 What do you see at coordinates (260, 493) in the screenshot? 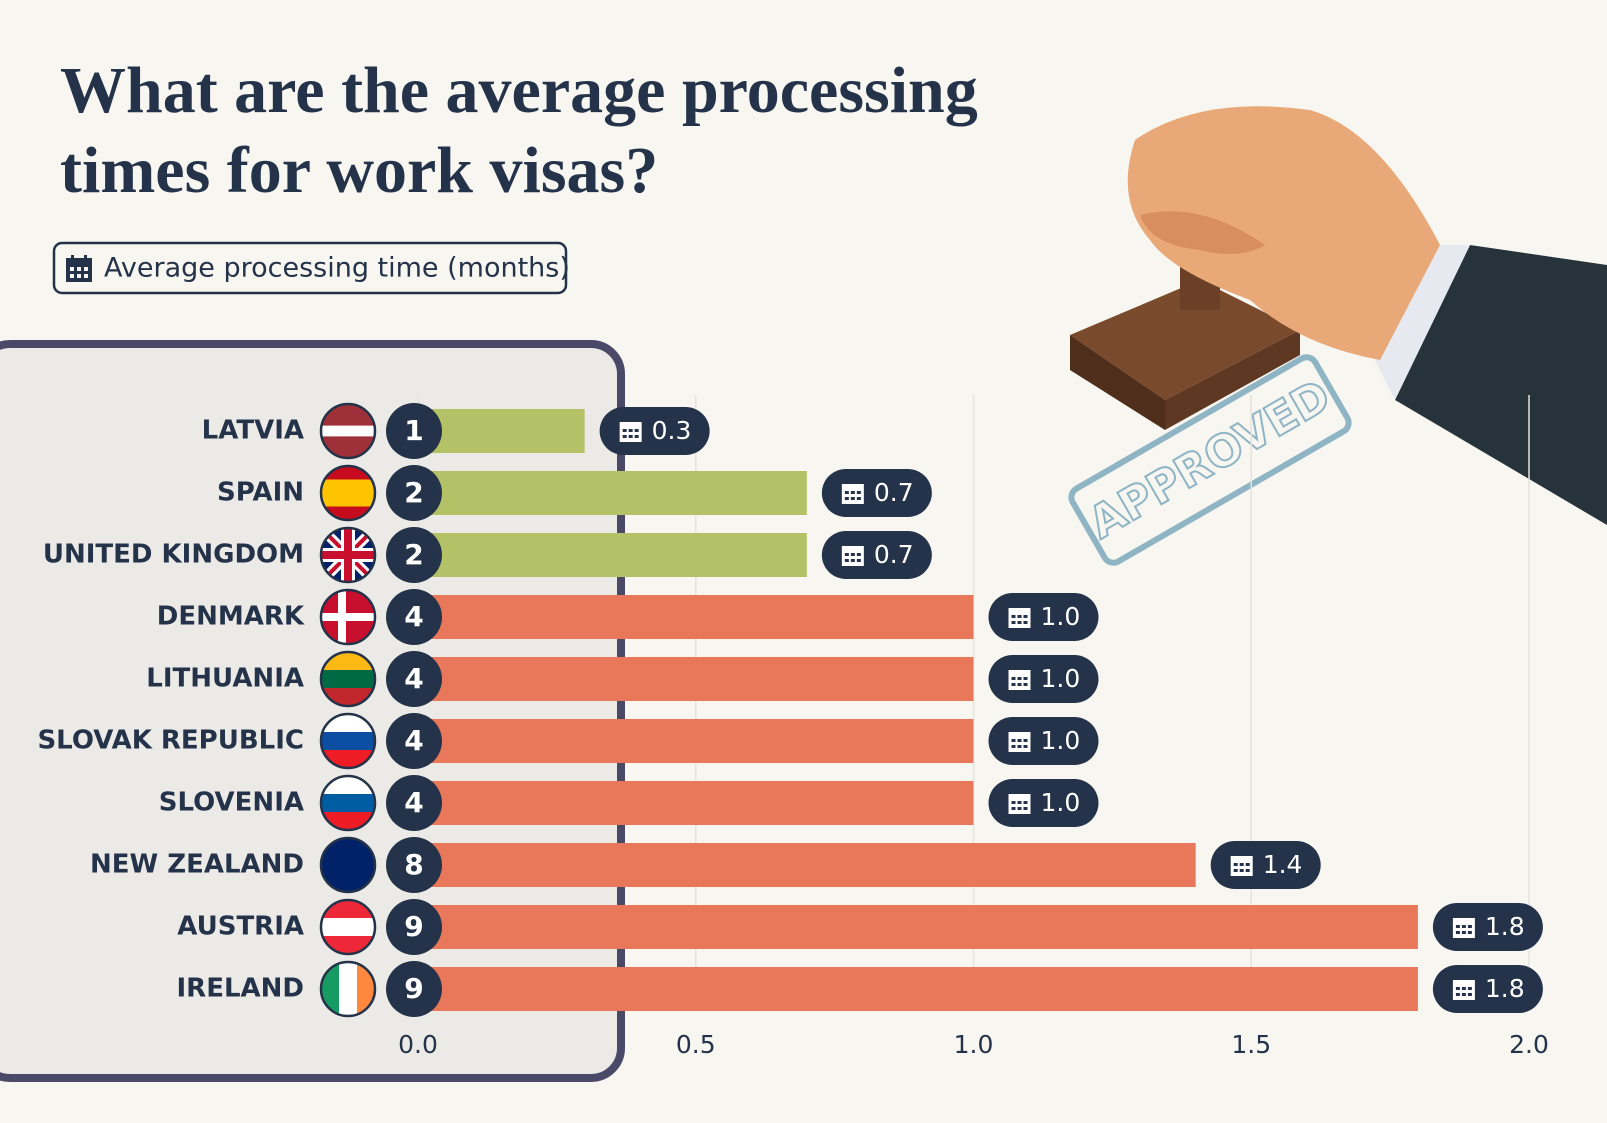
I see `category-label: SPAIN` at bounding box center [260, 493].